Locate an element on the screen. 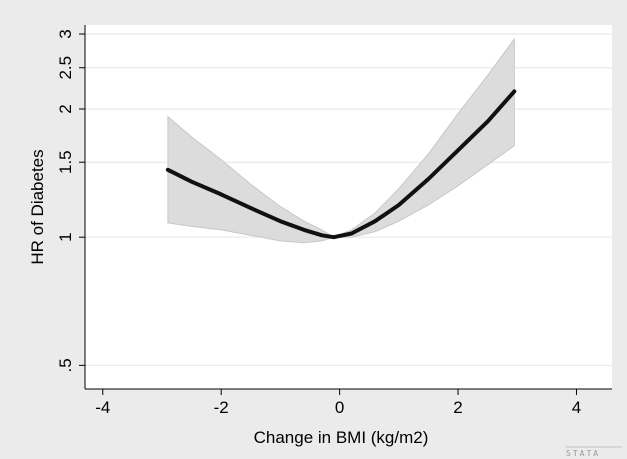 Image resolution: width=627 pixels, height=459 pixels. y-tick-label: 2 is located at coordinates (65, 108).